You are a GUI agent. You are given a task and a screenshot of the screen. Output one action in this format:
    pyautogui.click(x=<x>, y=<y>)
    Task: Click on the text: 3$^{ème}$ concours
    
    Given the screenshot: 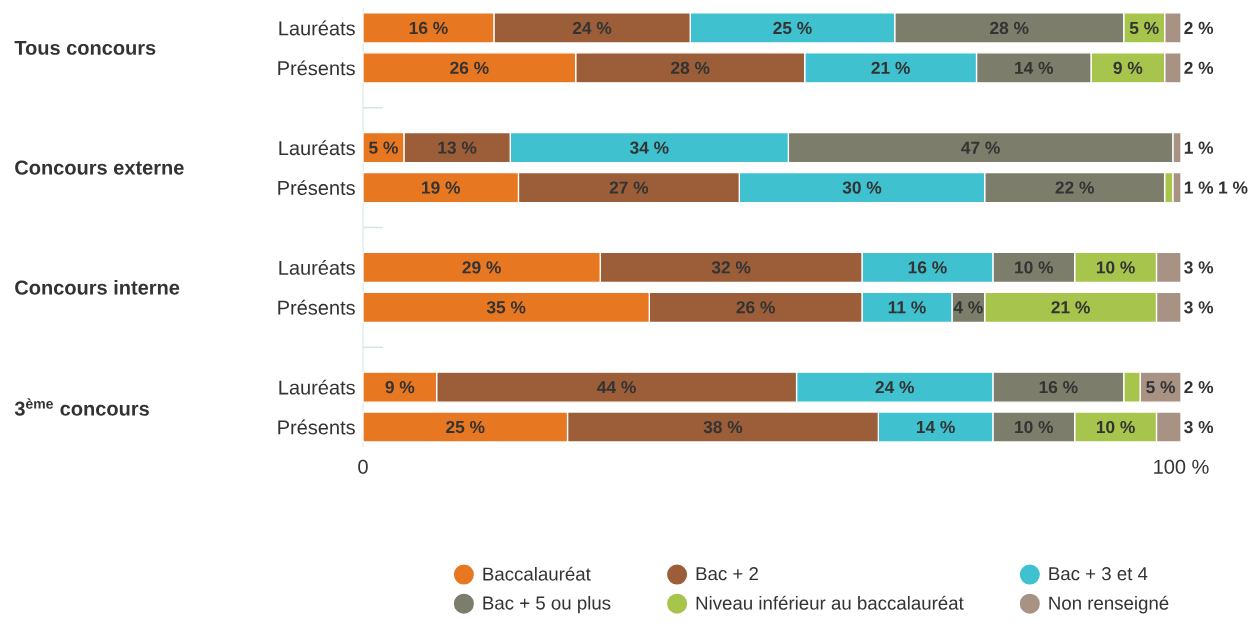 What is the action you would take?
    pyautogui.click(x=81, y=407)
    